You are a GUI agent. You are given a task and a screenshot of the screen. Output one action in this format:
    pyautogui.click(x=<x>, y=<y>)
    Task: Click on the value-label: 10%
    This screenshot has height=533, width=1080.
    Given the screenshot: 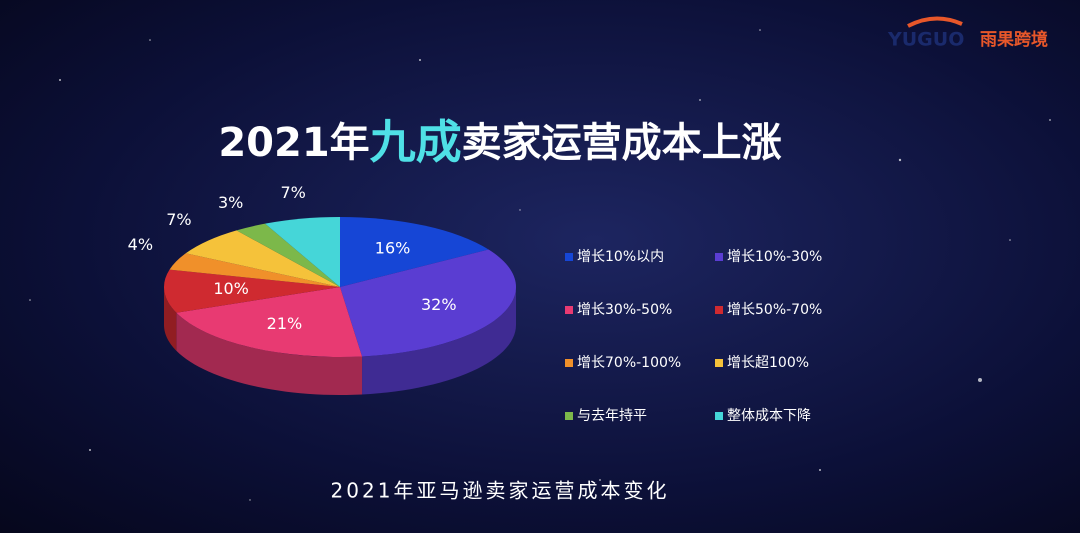 What is the action you would take?
    pyautogui.click(x=231, y=288)
    